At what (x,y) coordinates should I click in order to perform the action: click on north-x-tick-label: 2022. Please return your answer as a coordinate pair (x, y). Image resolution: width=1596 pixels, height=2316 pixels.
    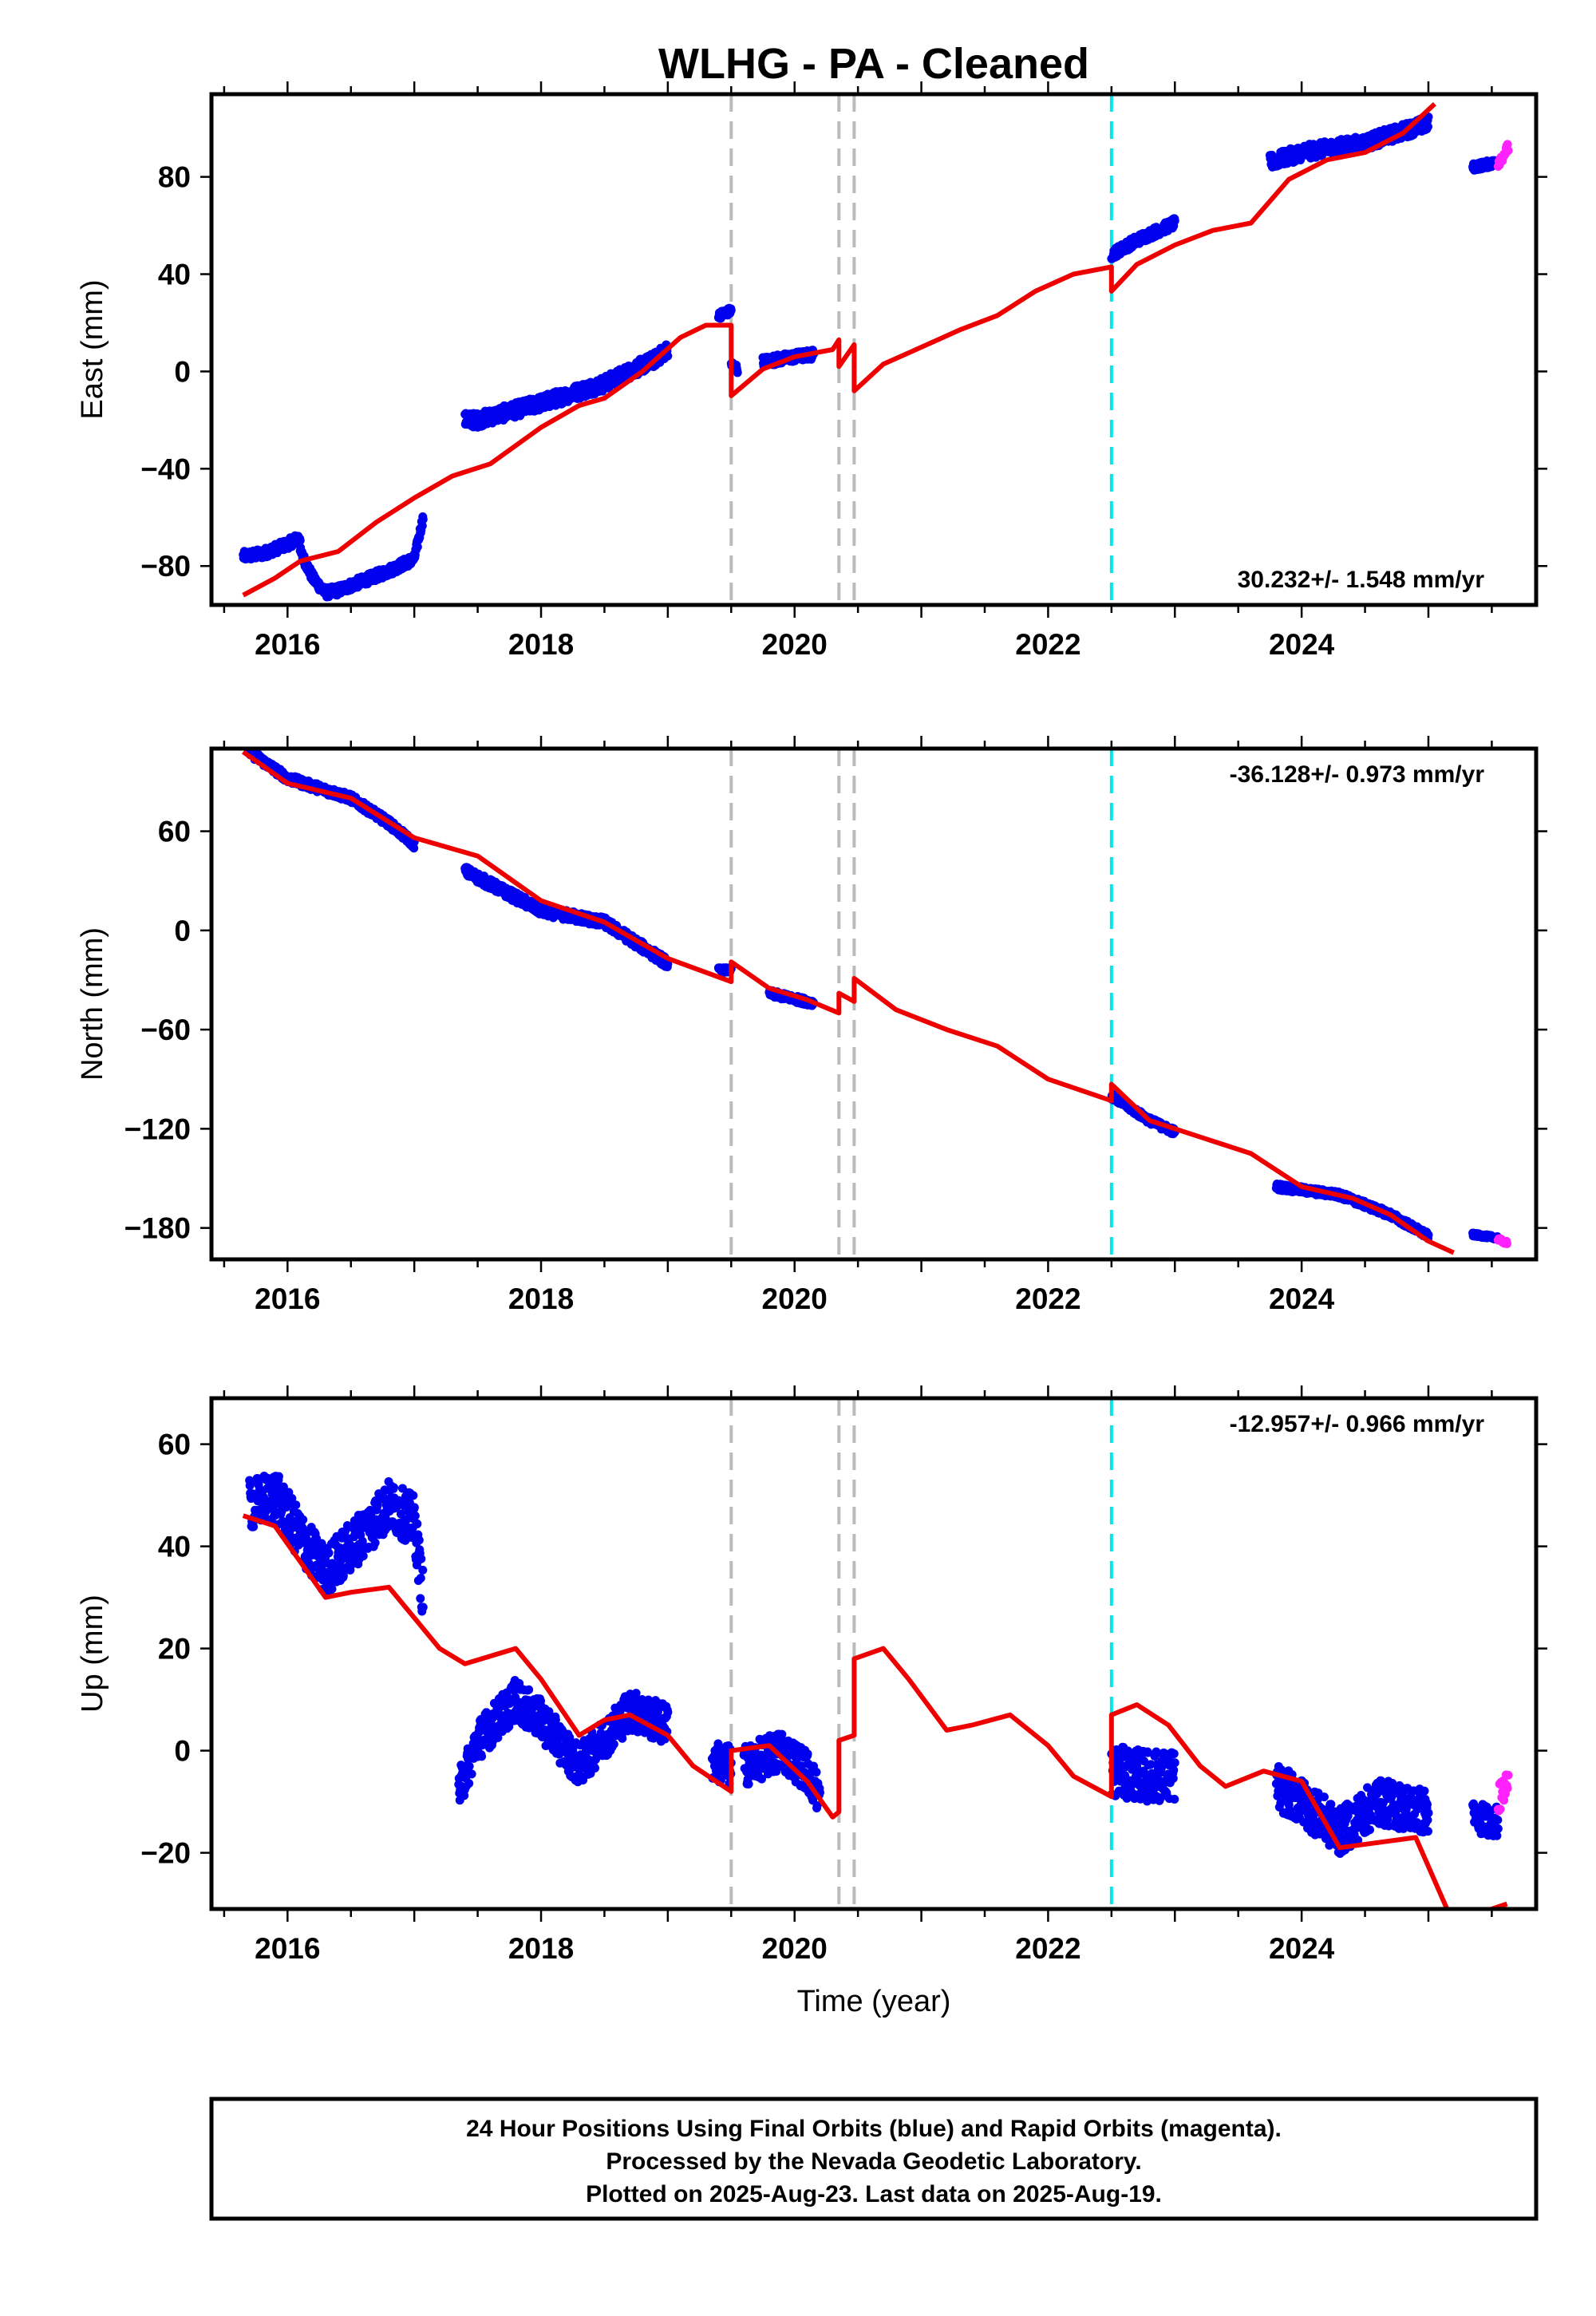
    Looking at the image, I should click on (1047, 1298).